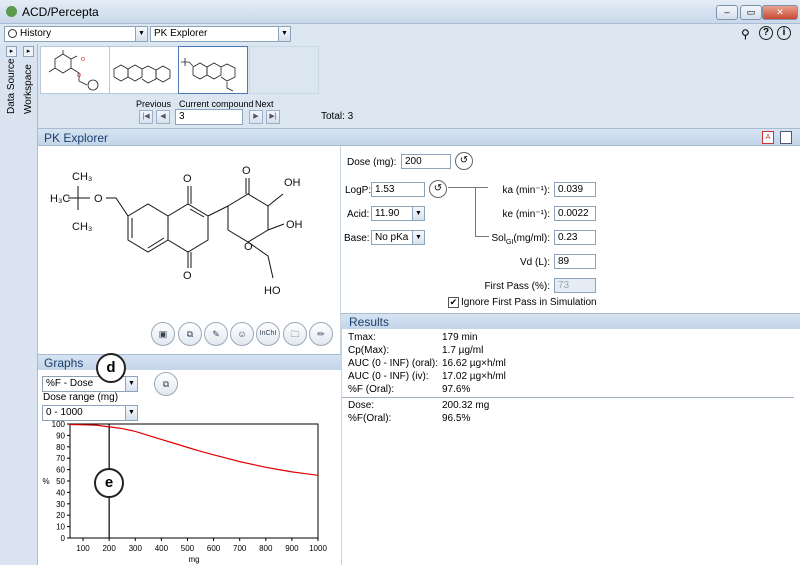  I want to click on logp-label: LogP:, so click(358, 190).